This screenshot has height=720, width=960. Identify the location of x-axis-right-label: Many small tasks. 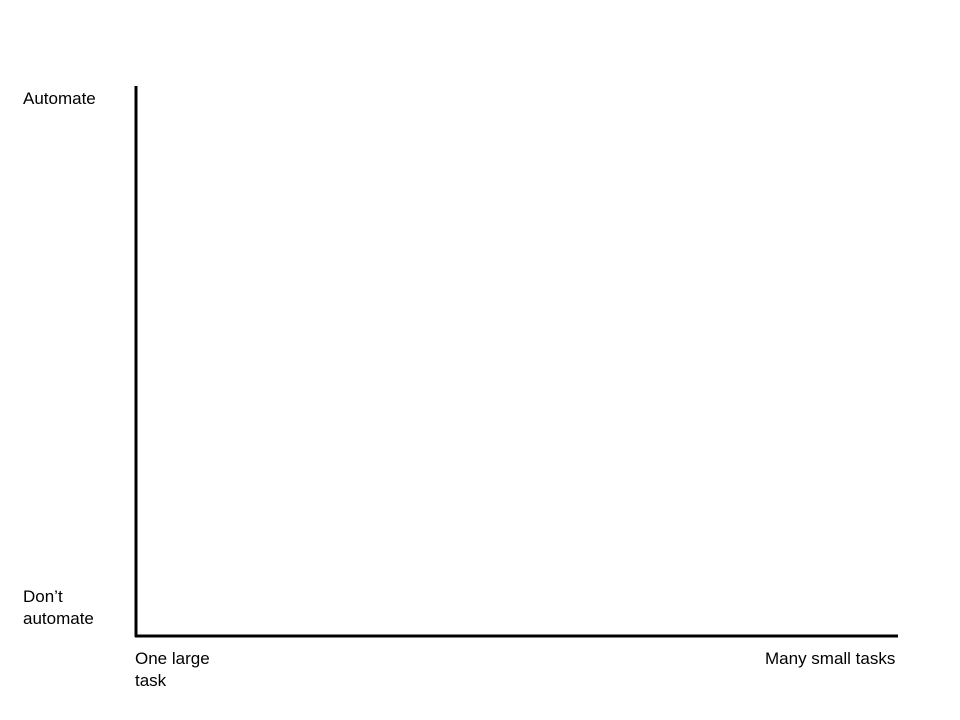
(830, 659).